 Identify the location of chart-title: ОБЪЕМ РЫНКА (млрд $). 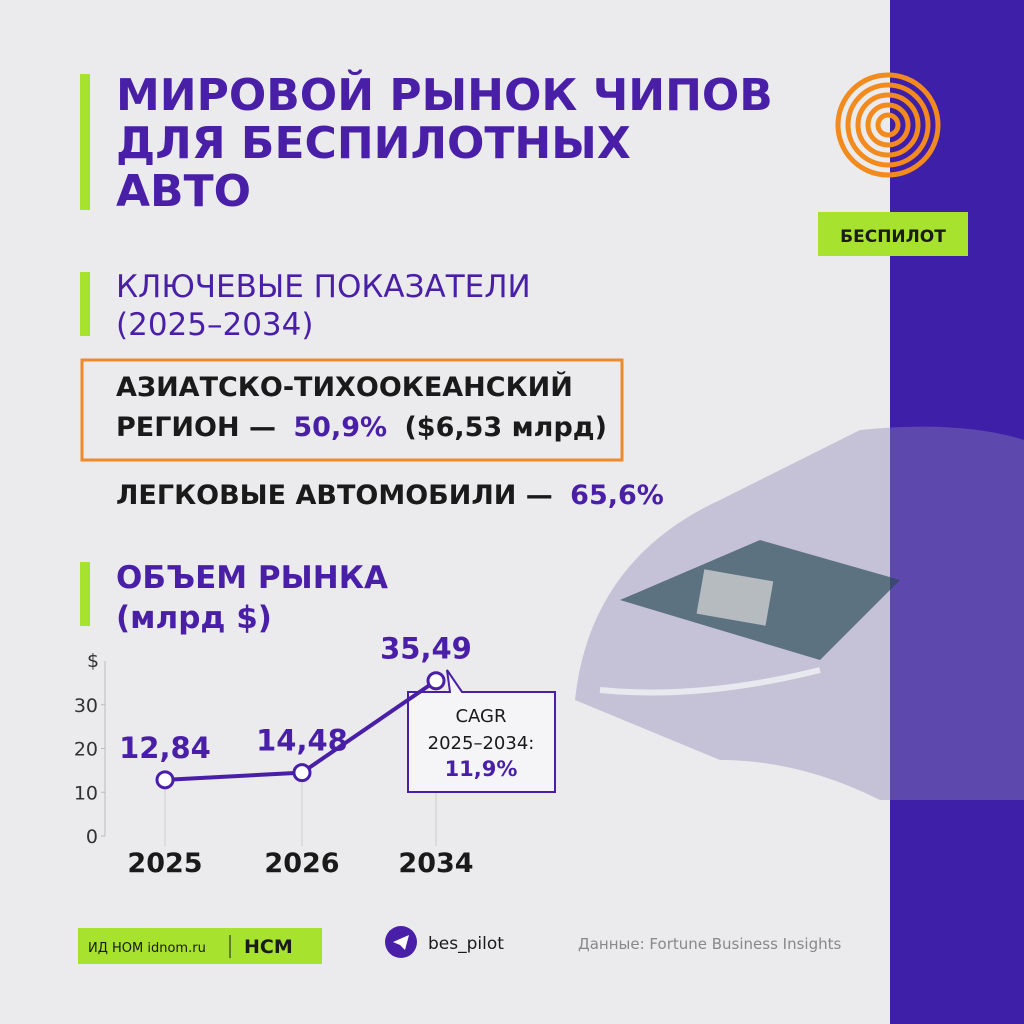
(252, 598).